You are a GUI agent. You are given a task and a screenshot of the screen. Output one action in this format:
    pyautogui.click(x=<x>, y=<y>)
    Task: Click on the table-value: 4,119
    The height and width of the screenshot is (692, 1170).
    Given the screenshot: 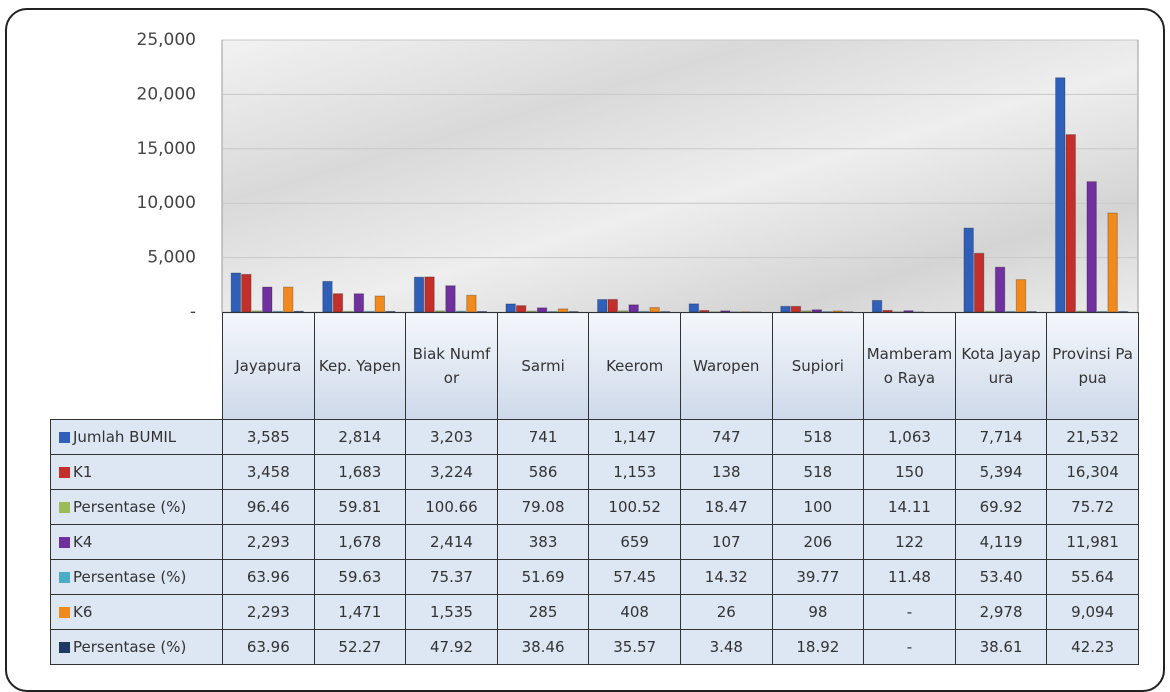 What is the action you would take?
    pyautogui.click(x=1001, y=542)
    